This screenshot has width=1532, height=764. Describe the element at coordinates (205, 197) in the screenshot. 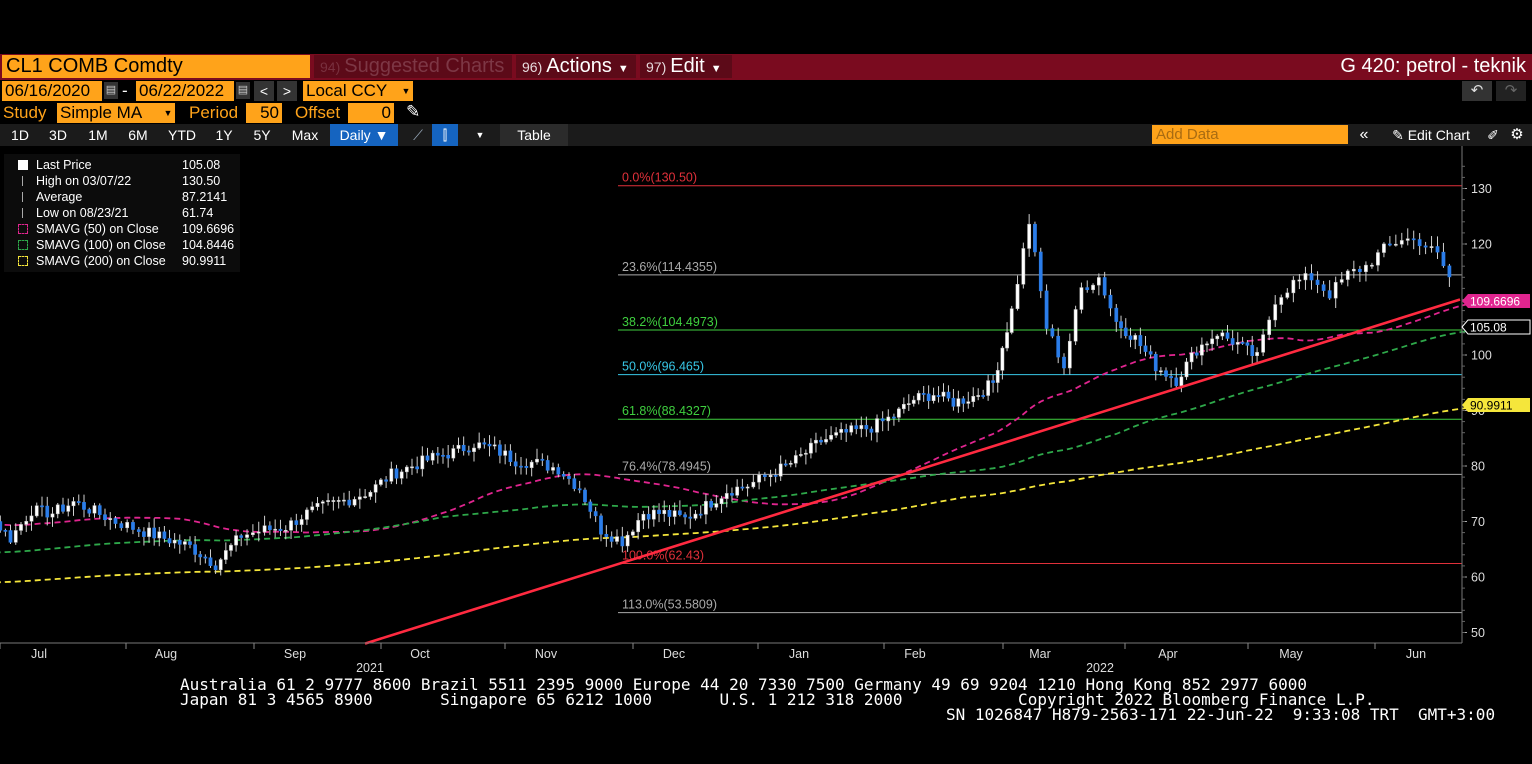

I see `legend-value: 87.2141` at that location.